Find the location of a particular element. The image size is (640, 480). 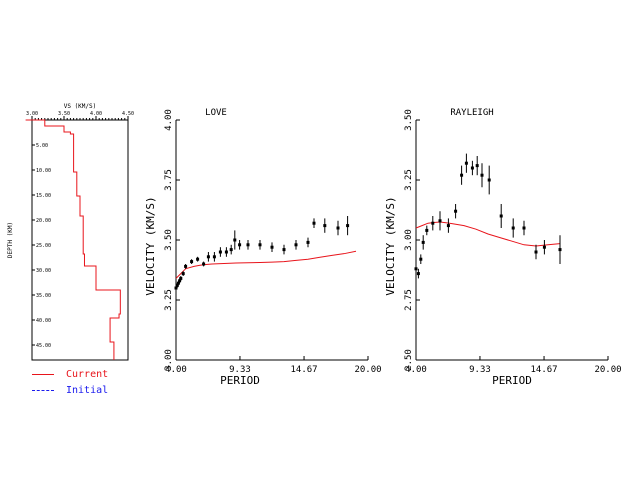

velocity-model-xlabel: VS (KM/S) is located at coordinates (80, 106).